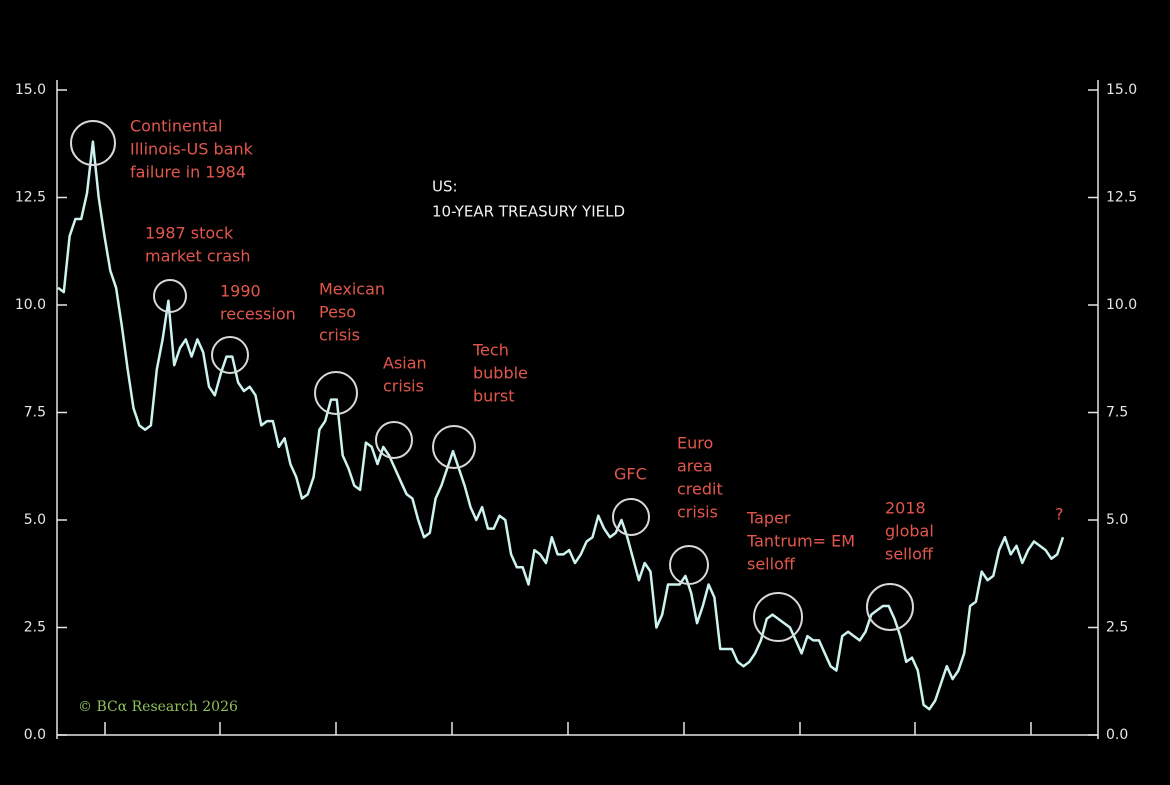 This screenshot has width=1170, height=785. What do you see at coordinates (568, 728) in the screenshot?
I see `x-ticks` at bounding box center [568, 728].